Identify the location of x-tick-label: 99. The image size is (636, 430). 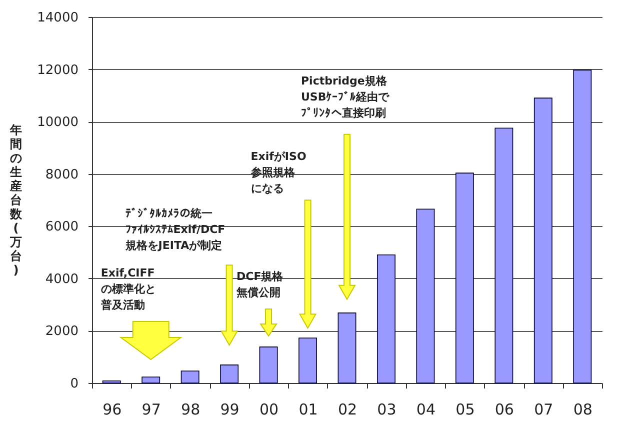
(230, 409).